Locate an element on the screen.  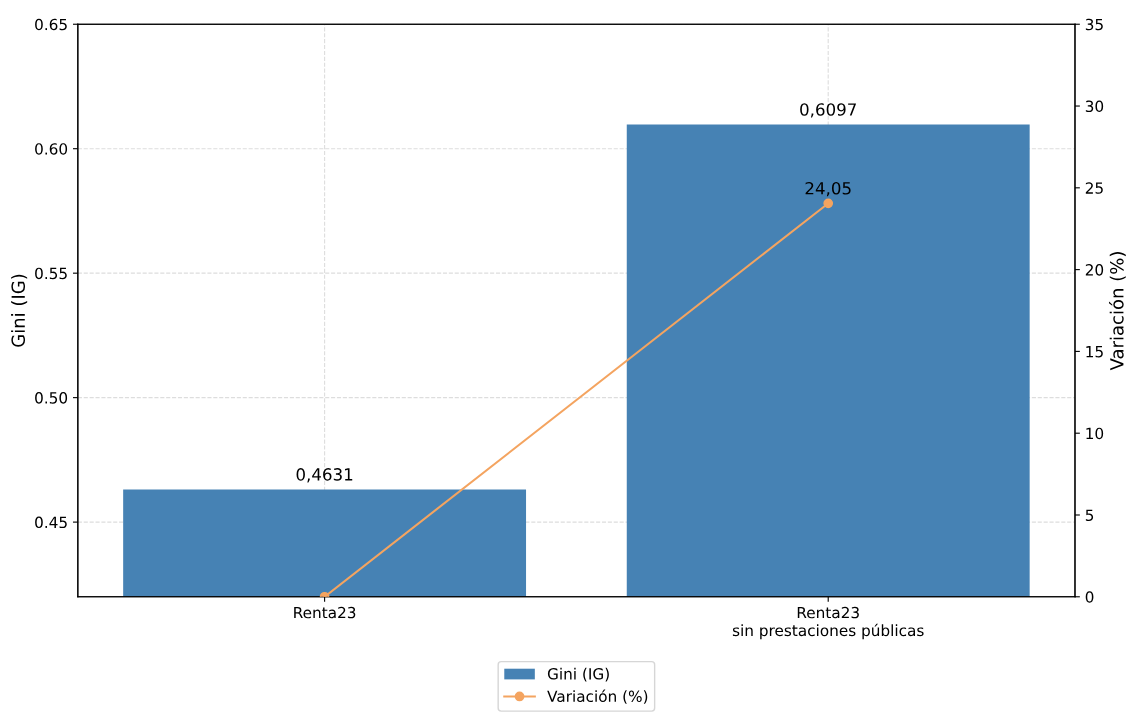
y-tick-label: 0.65 is located at coordinates (51, 24).